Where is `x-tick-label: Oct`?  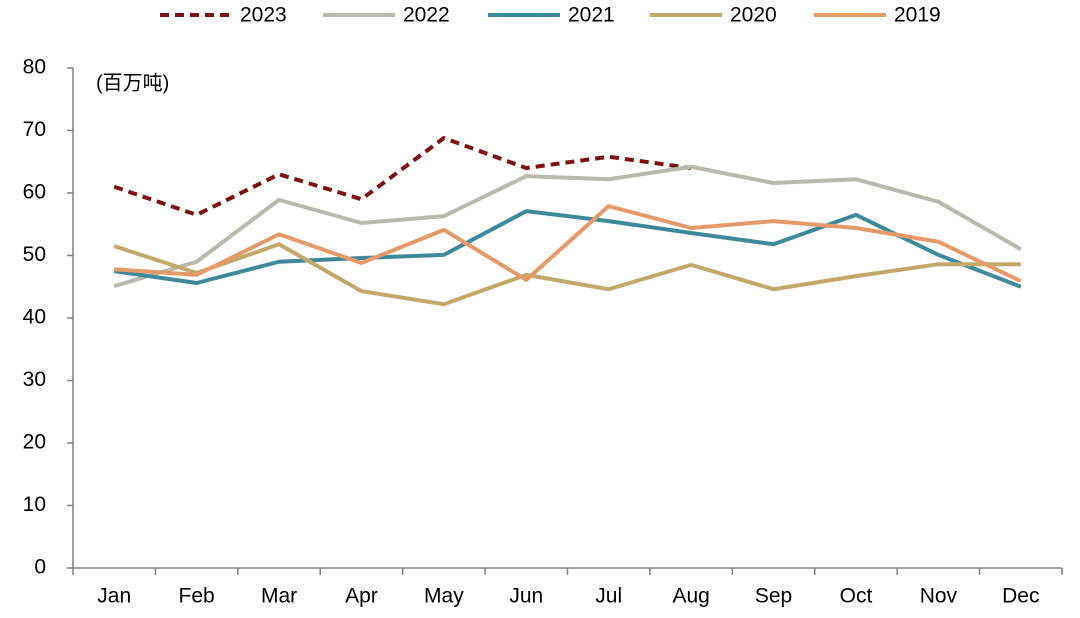
x-tick-label: Oct is located at coordinates (856, 596).